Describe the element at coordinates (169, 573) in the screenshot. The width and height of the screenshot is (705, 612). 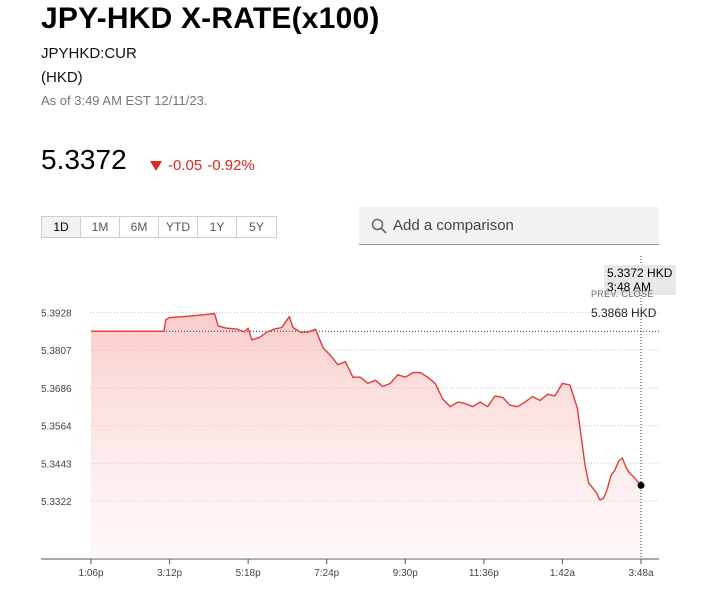
I see `x-tick-label: 3:12p` at that location.